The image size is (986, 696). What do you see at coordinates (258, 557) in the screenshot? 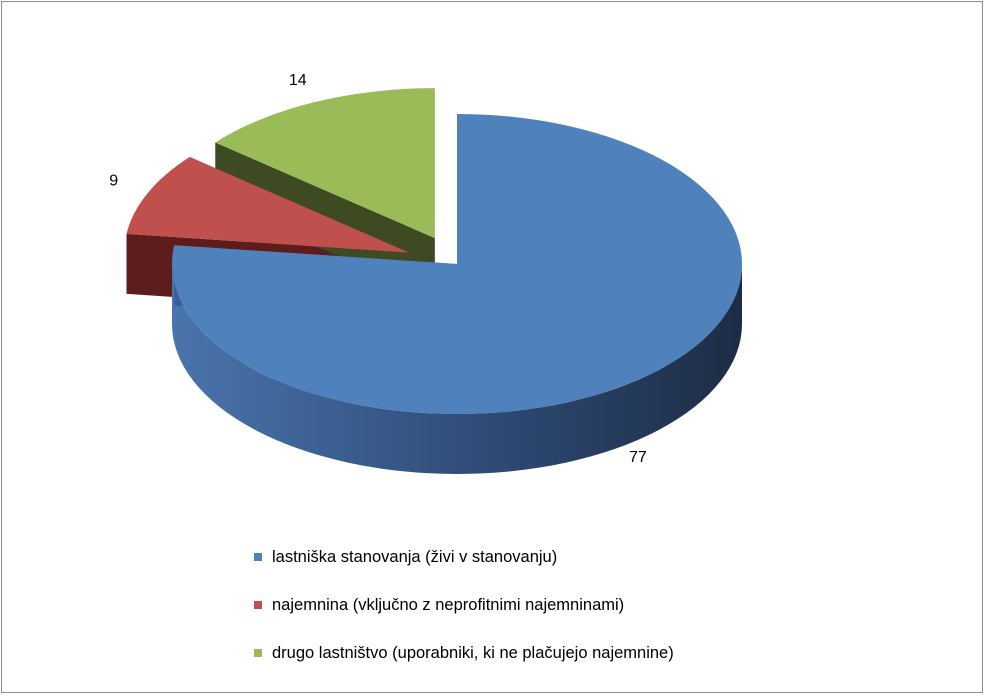
I see `legend-swatch-blue` at bounding box center [258, 557].